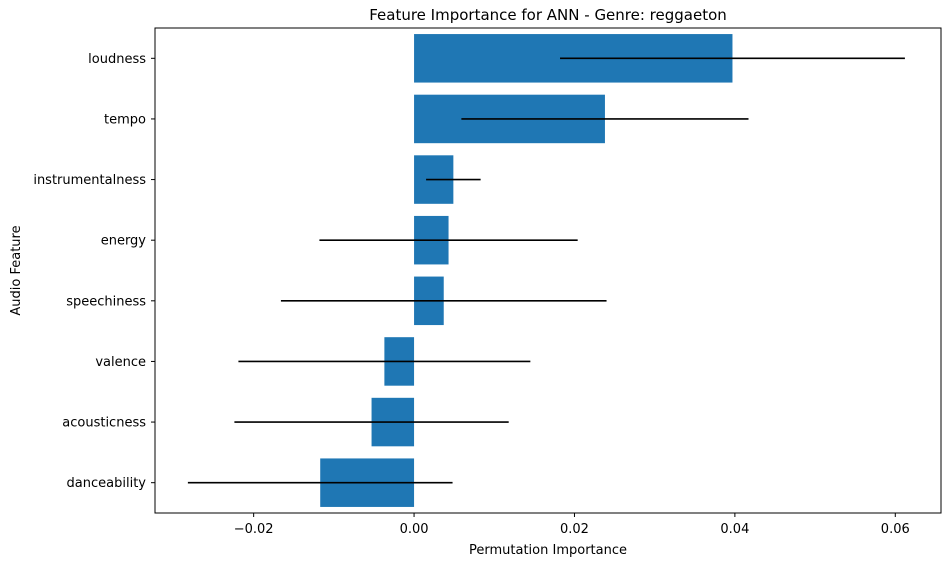  What do you see at coordinates (104, 423) in the screenshot?
I see `y-tick-label: acousticness` at bounding box center [104, 423].